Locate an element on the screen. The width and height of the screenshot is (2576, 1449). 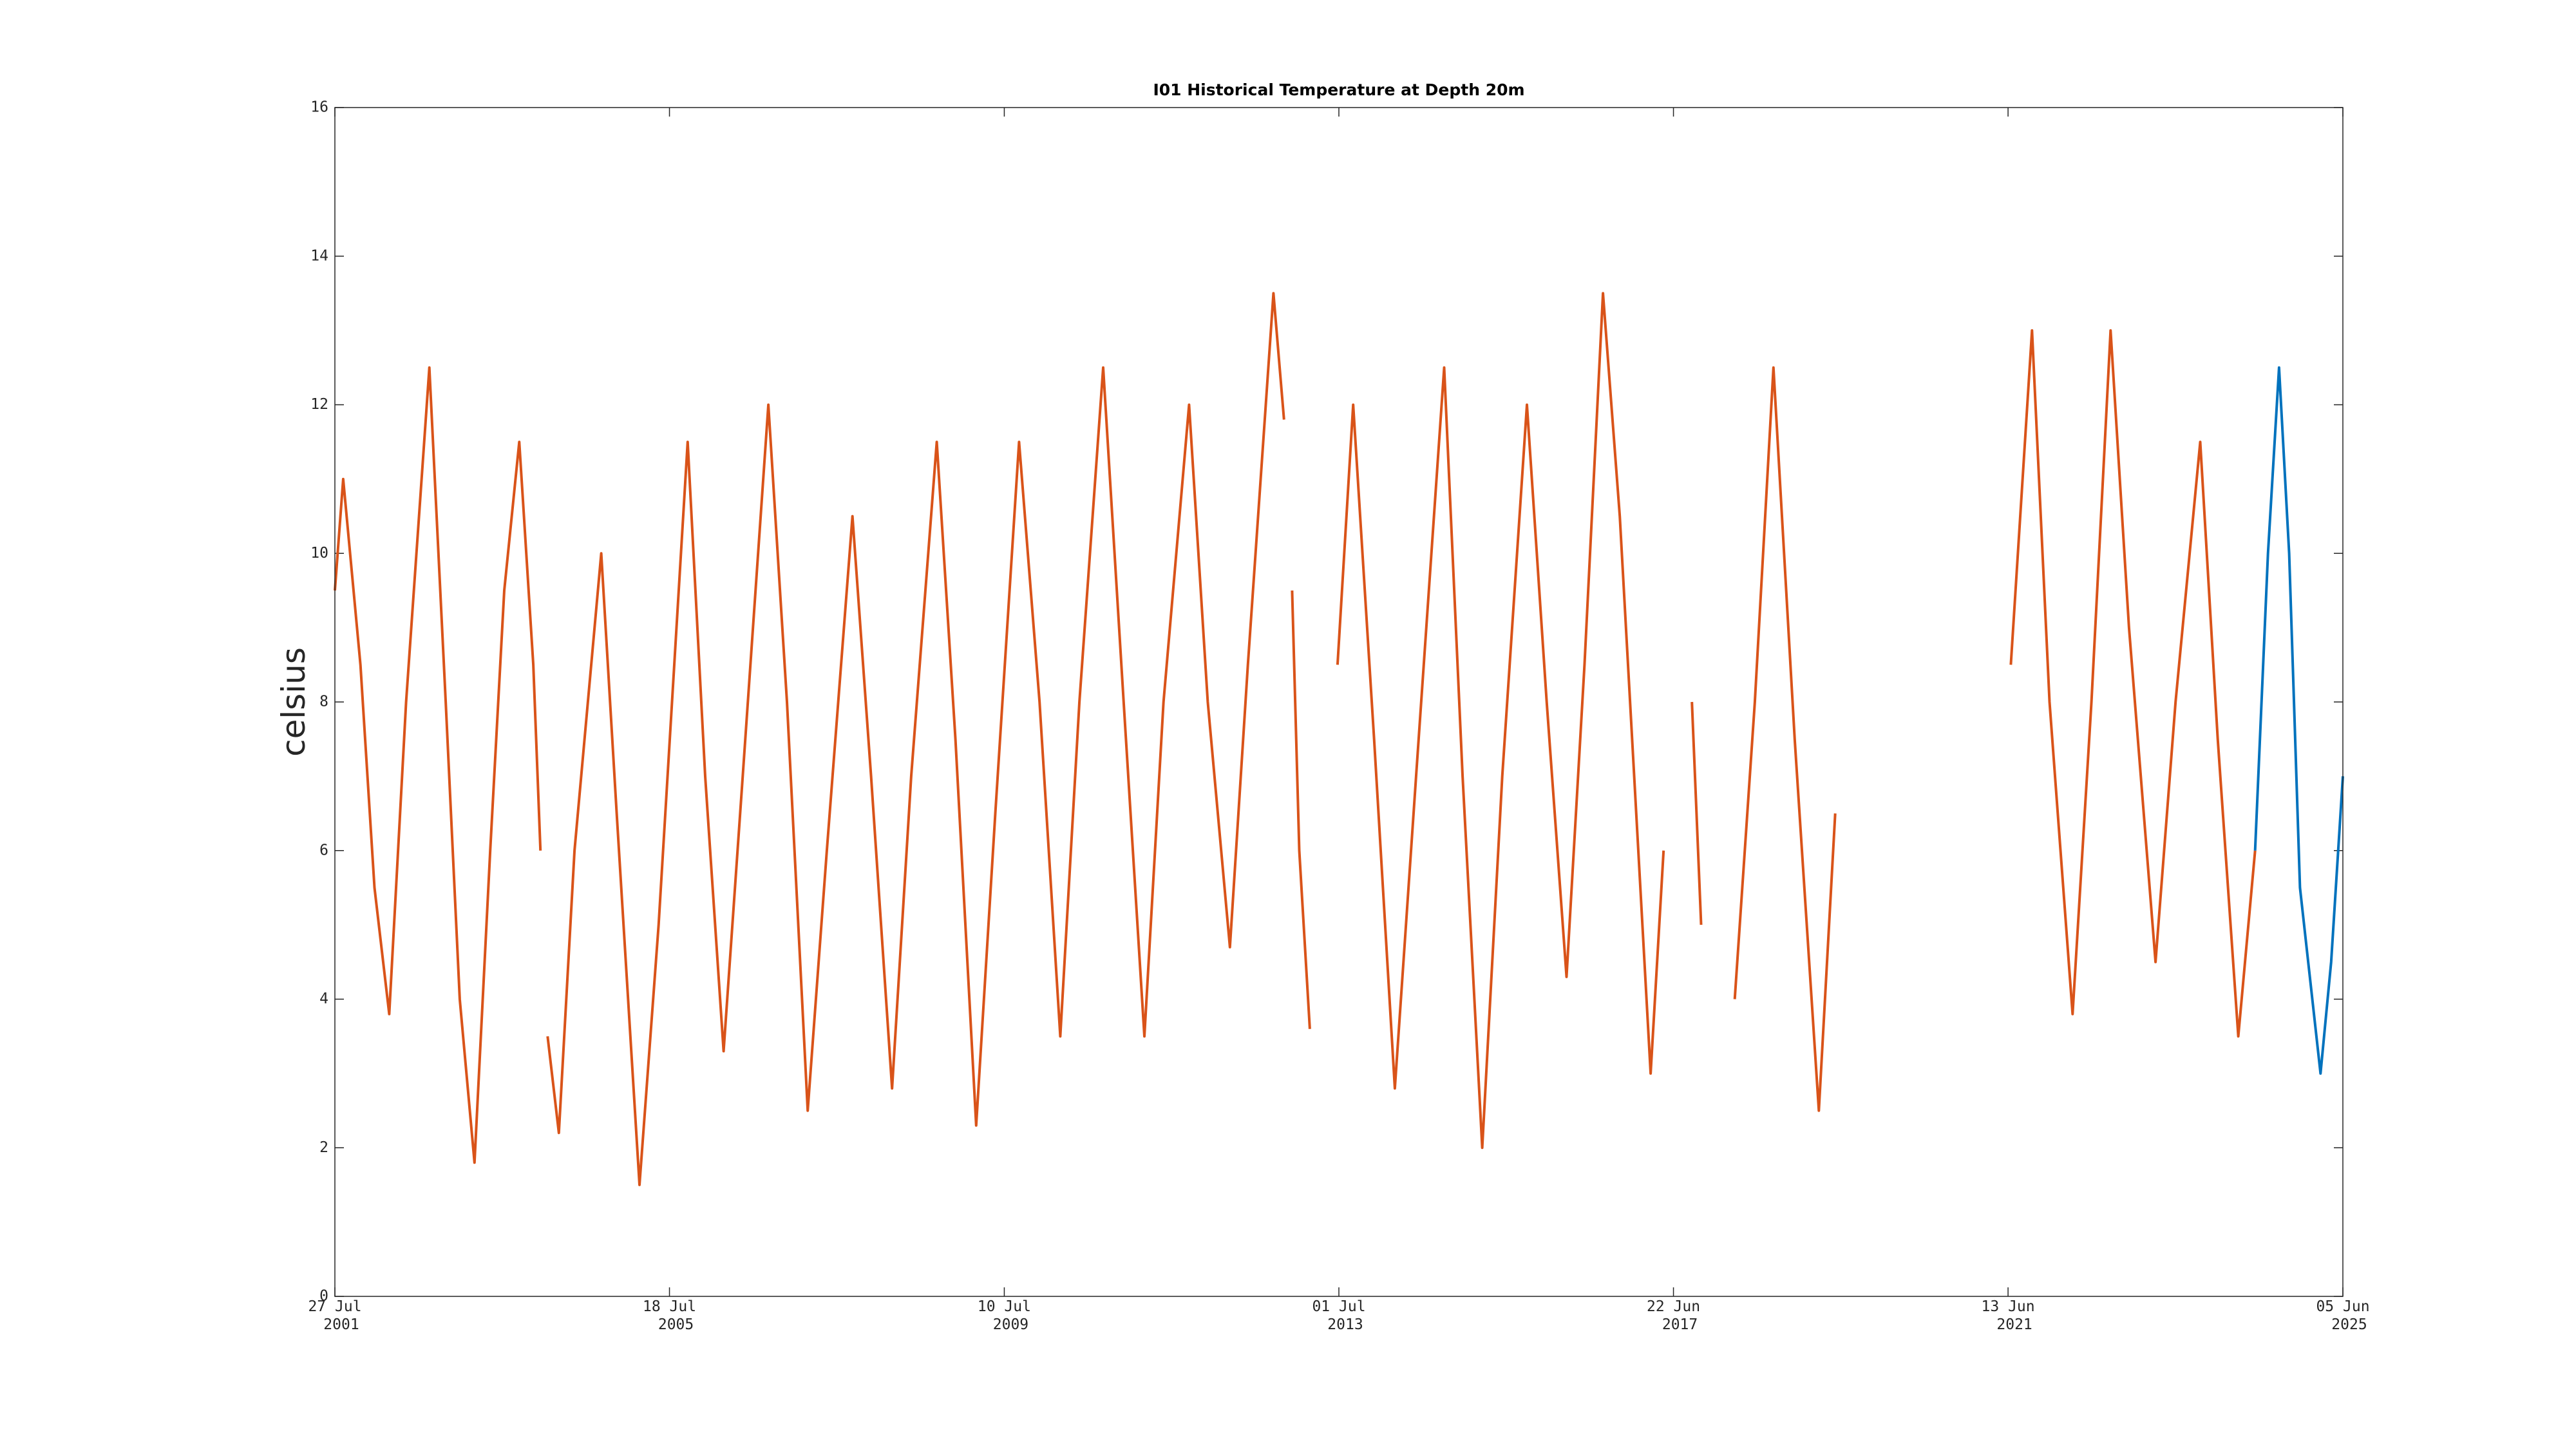
x-tick-label: 05 Jun is located at coordinates (2342, 1306).